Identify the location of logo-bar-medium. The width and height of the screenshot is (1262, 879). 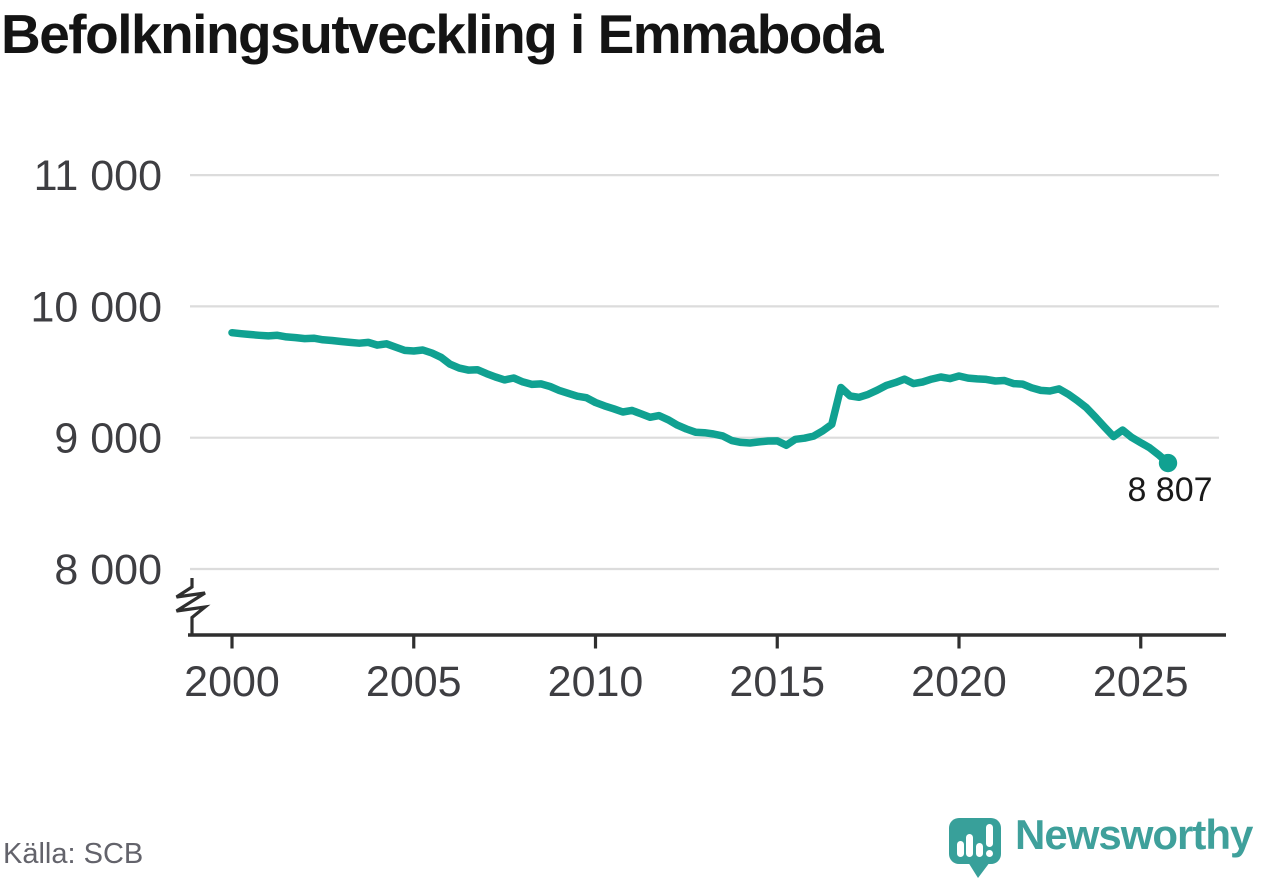
(979, 850).